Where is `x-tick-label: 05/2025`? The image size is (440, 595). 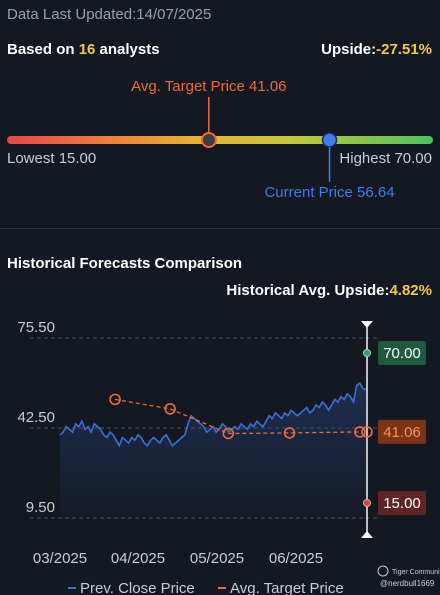 x-tick-label: 05/2025 is located at coordinates (217, 558).